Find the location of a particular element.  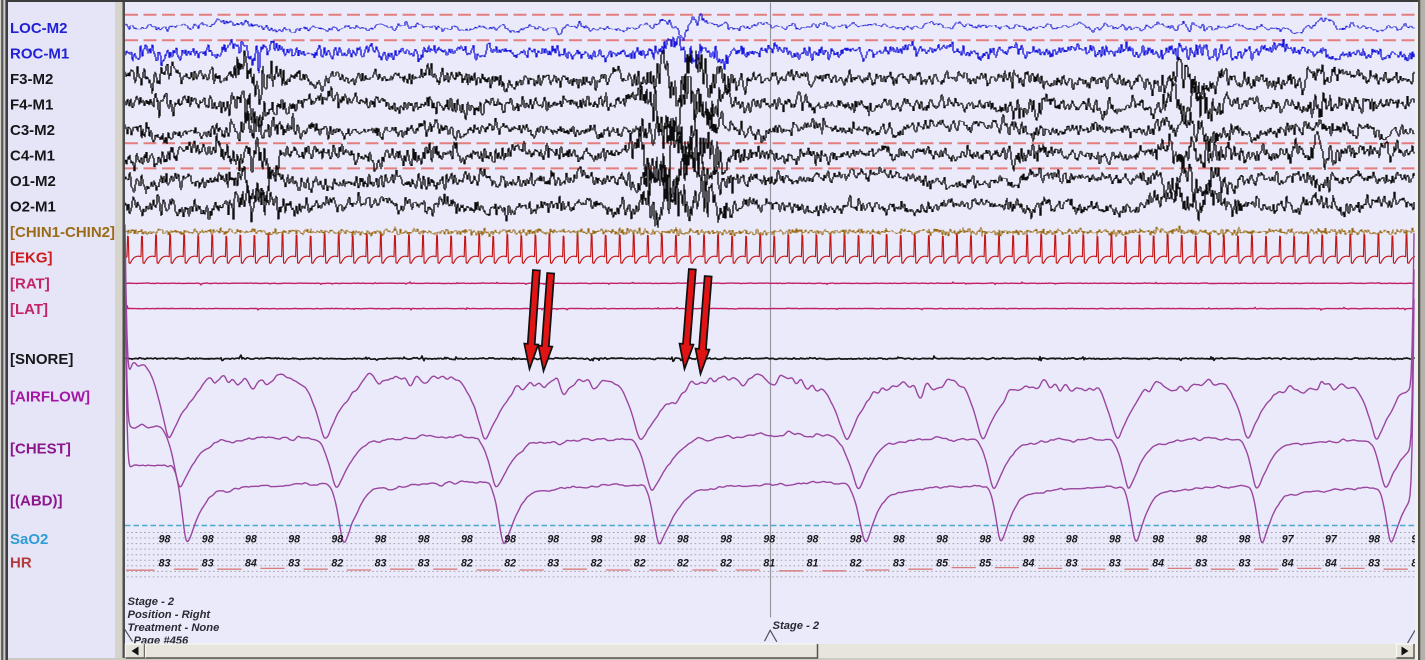

svg-text: [(ABD)] is located at coordinates (36, 501).